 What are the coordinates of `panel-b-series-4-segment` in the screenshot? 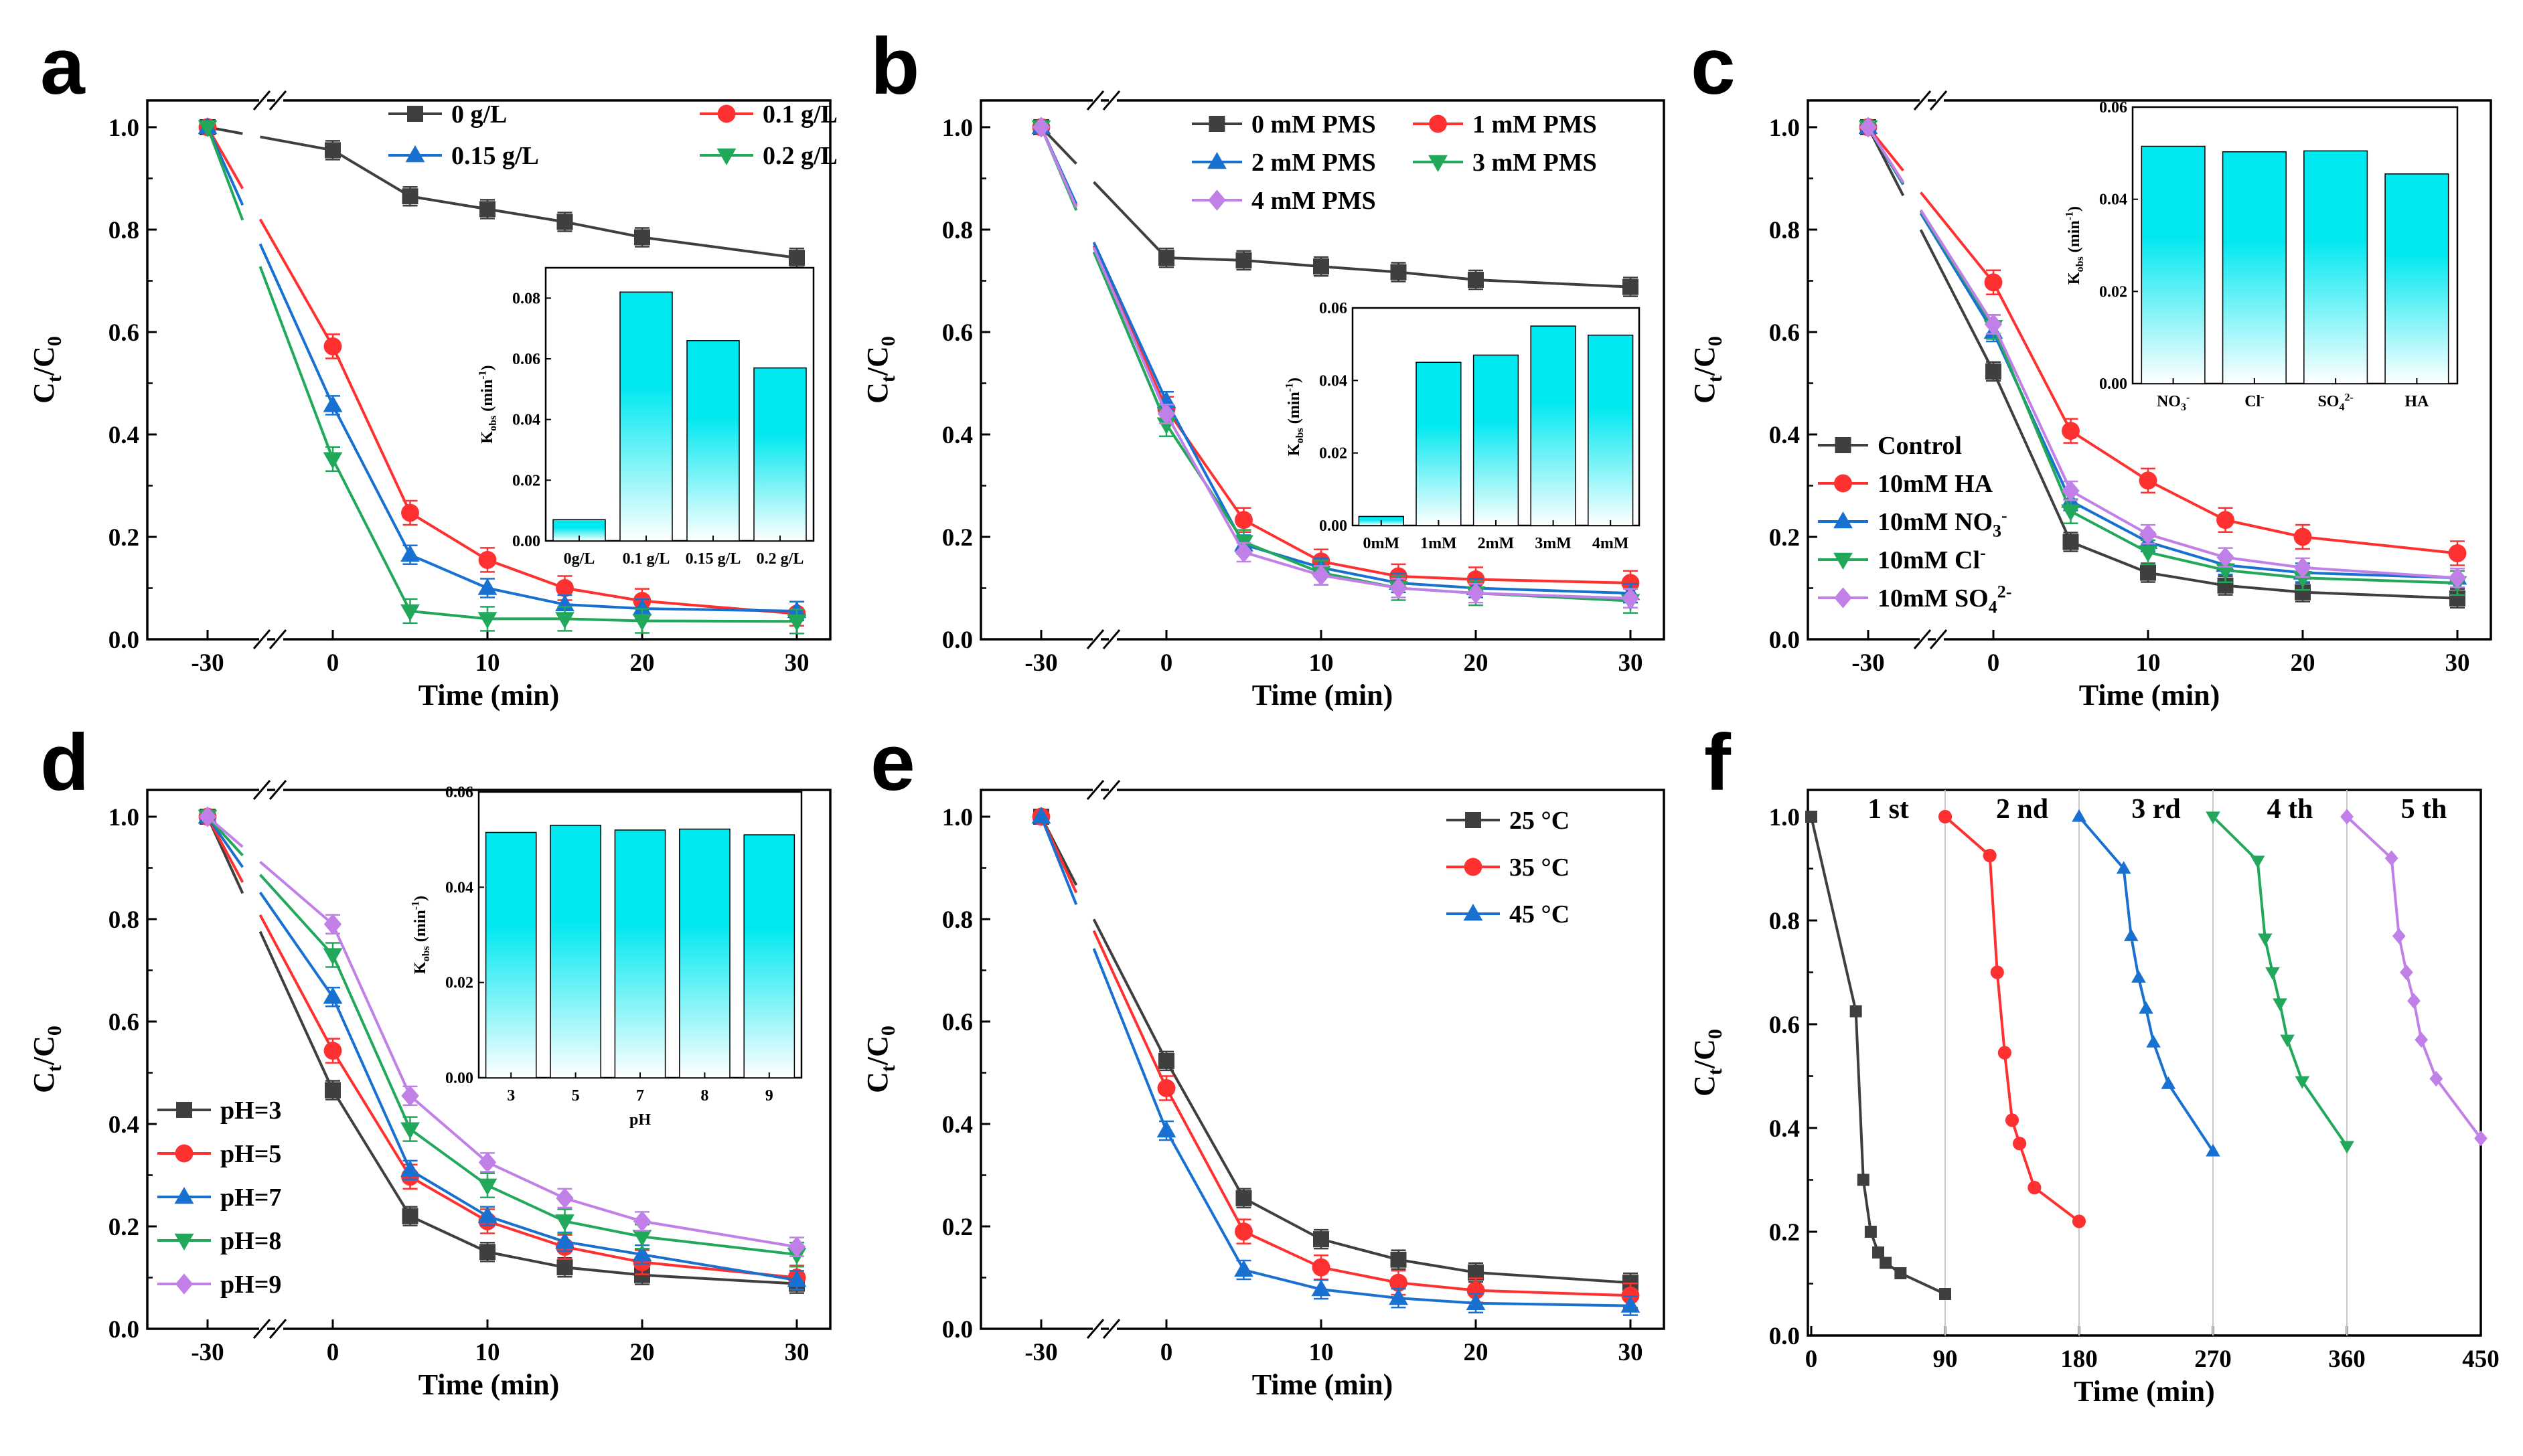 It's located at (1437, 590).